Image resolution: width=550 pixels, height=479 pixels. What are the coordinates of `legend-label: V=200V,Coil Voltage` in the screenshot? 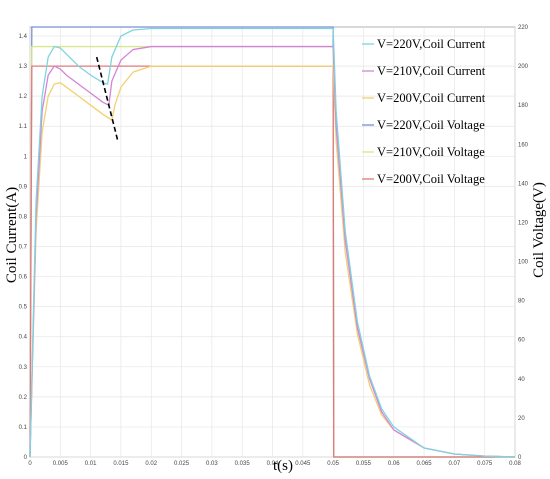 It's located at (431, 179).